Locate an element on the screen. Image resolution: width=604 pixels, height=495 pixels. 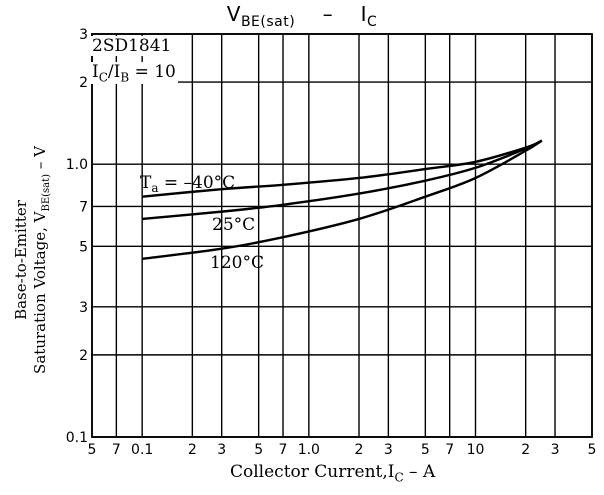
x-tick-label-11: 7 is located at coordinates (449, 450).